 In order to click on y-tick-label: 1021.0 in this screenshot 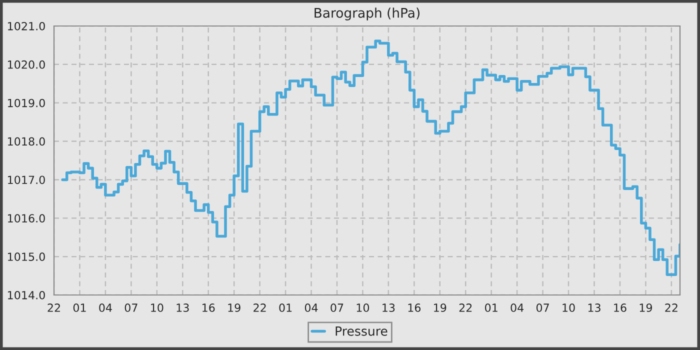, I will do `click(26, 26)`.